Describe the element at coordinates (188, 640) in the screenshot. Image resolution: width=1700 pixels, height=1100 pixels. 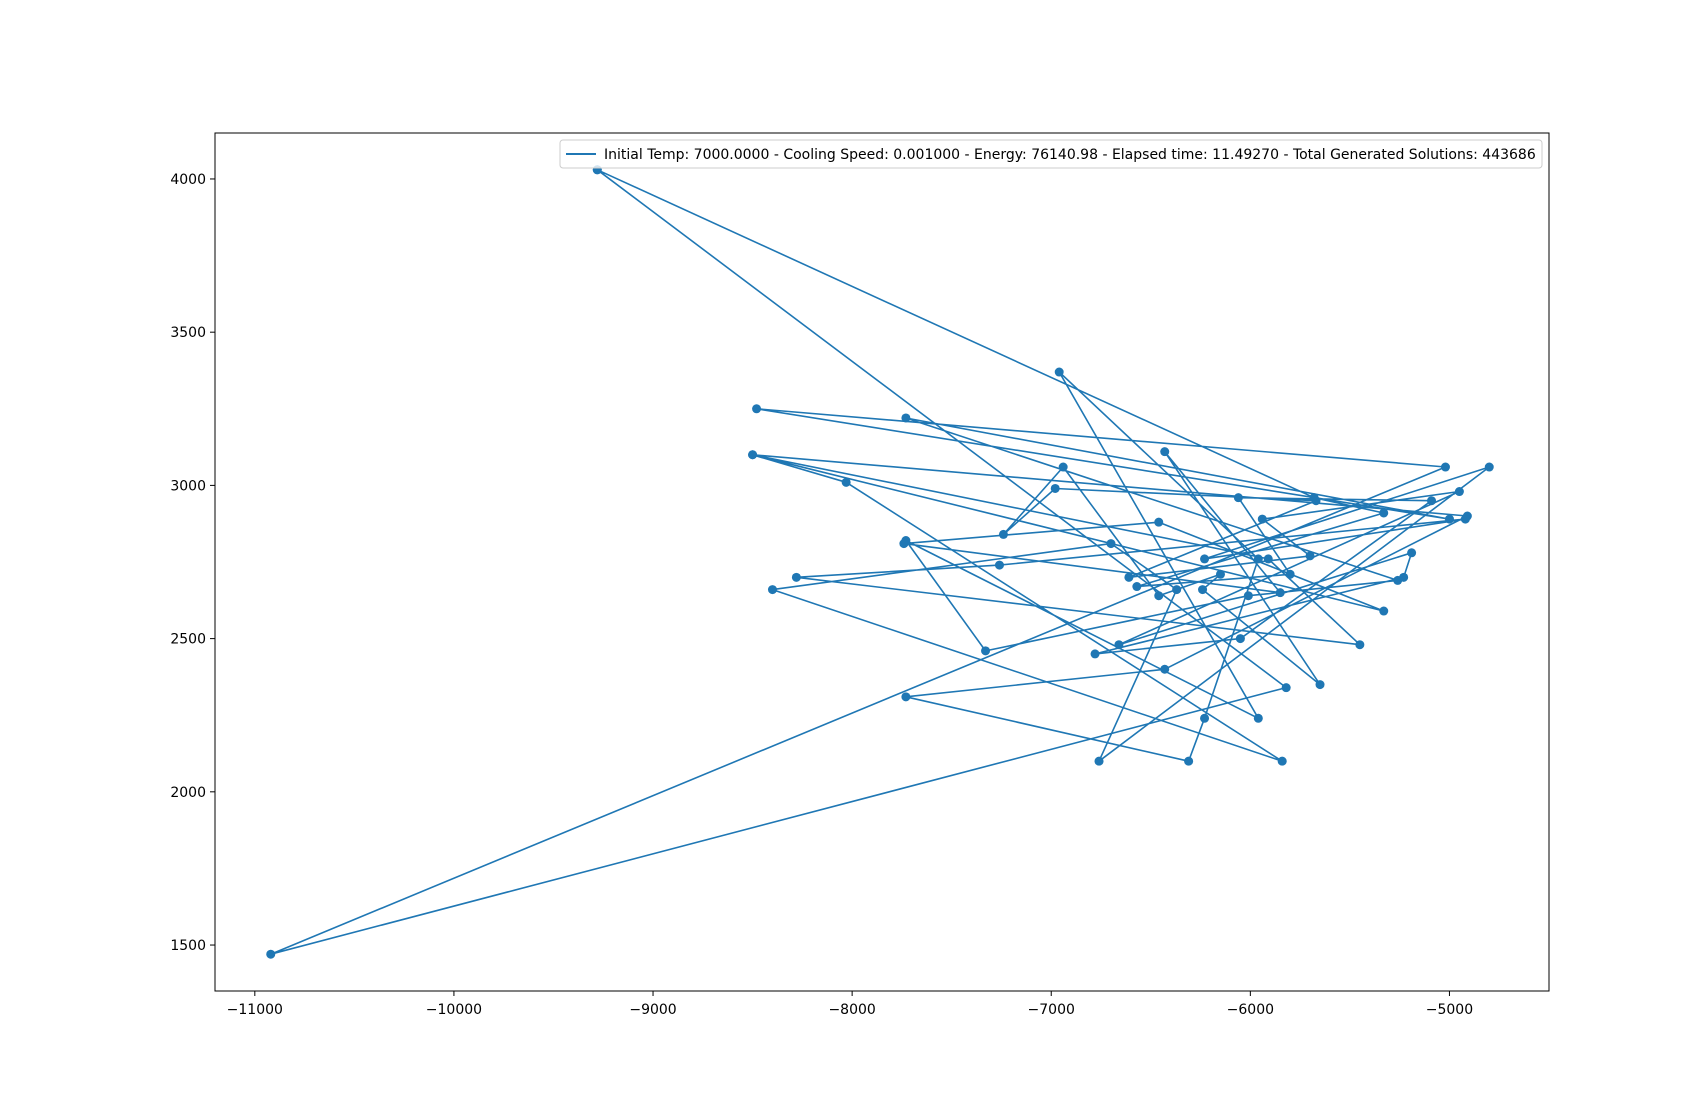
I see `y-tick-label: 2500` at that location.